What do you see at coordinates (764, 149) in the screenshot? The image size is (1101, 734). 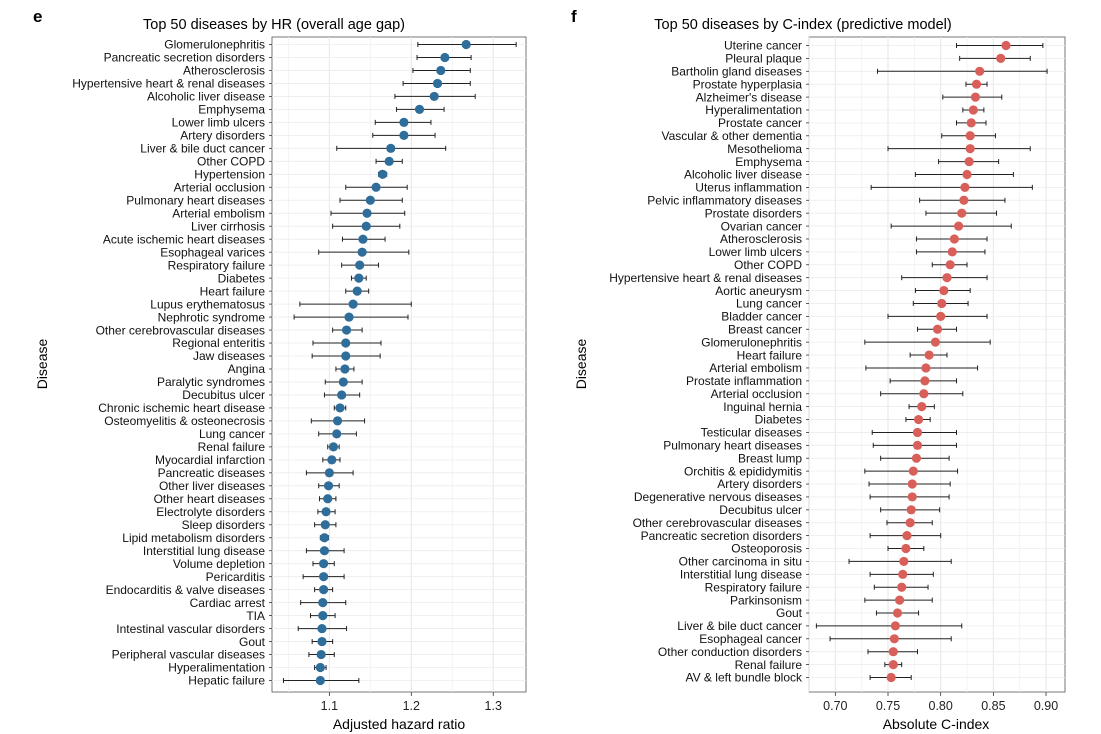 I see `category-label: Mesothelioma` at bounding box center [764, 149].